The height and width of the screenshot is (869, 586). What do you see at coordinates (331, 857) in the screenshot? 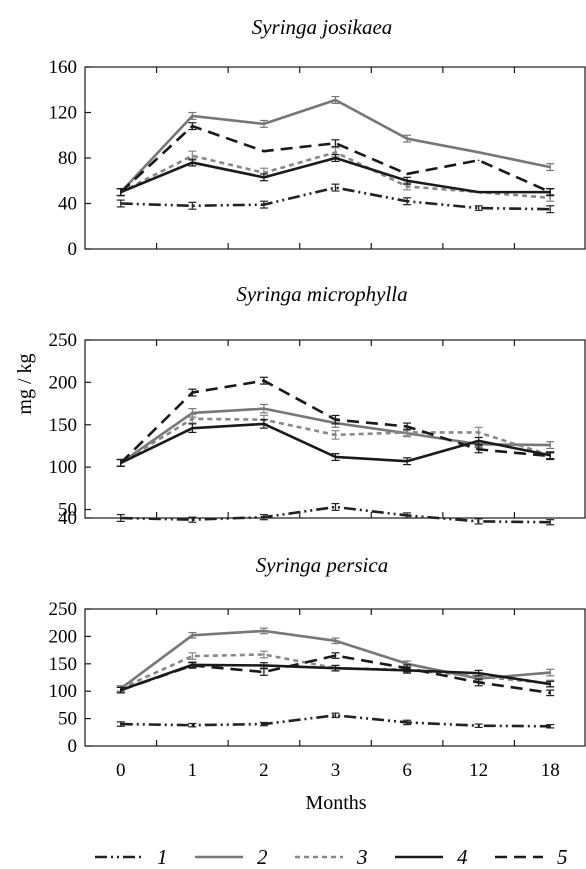
I see `legend: 1 2 3 4 5` at bounding box center [331, 857].